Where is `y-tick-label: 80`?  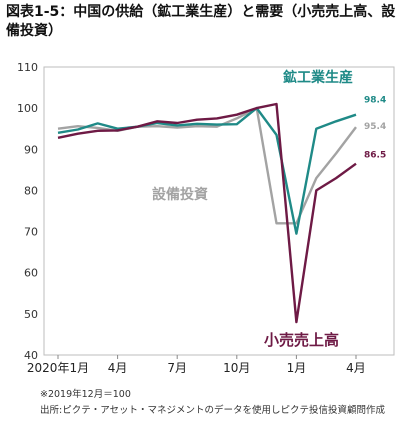 y-tick-label: 80 is located at coordinates (31, 190).